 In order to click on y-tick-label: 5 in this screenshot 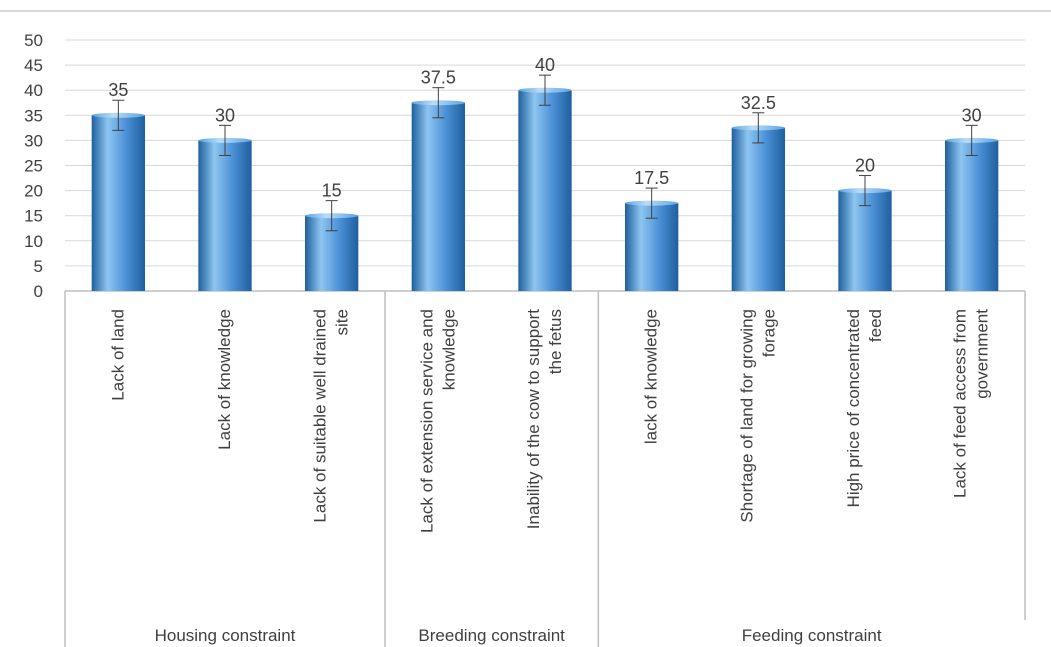, I will do `click(38, 266)`.